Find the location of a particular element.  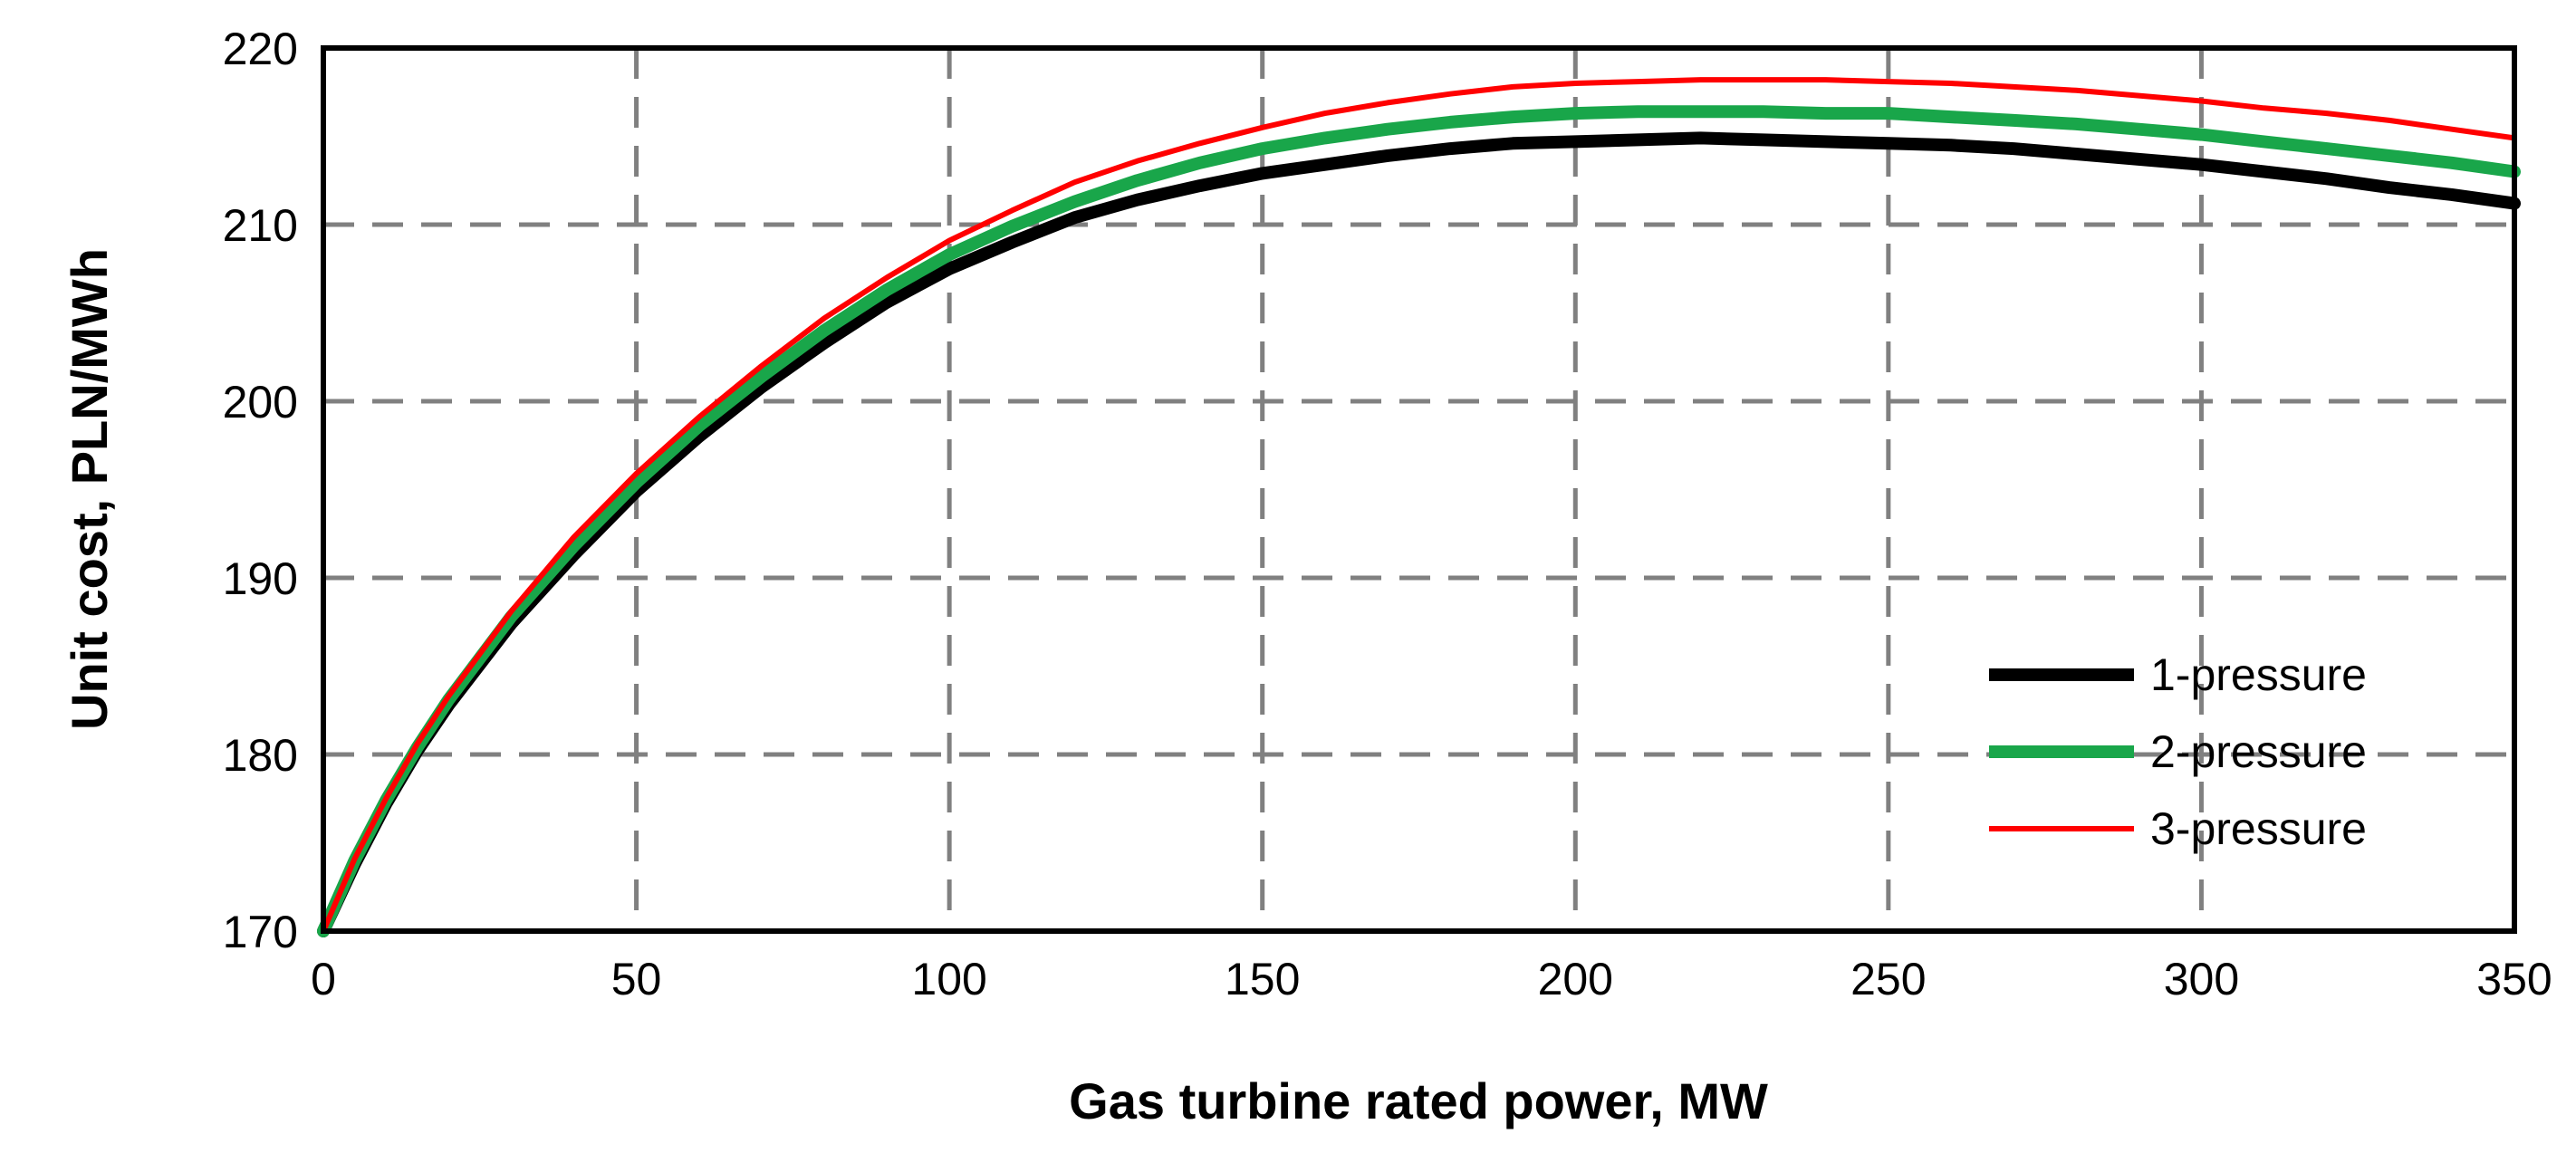

x-tick-label: 100 is located at coordinates (948, 979).